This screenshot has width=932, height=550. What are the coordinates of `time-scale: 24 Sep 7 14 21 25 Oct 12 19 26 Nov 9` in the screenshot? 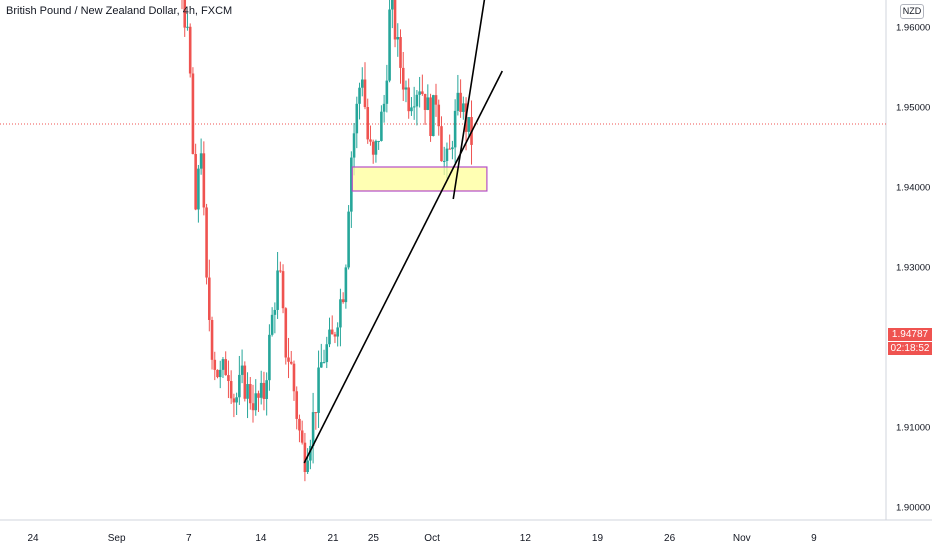 It's located at (422, 538).